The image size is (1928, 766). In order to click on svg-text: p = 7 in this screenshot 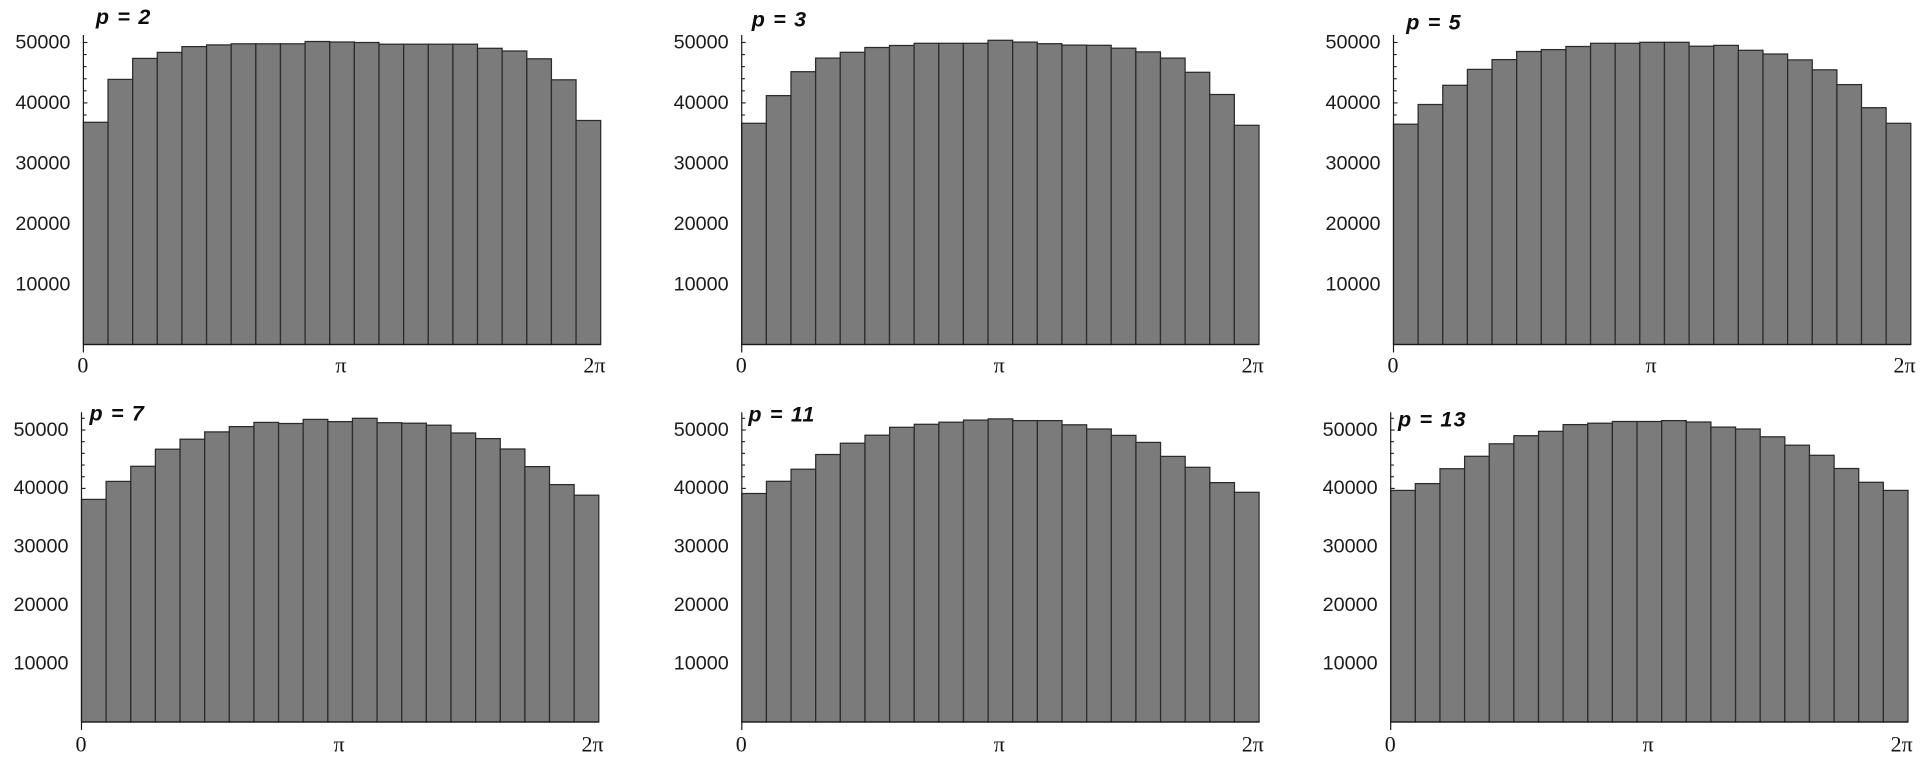, I will do `click(117, 414)`.